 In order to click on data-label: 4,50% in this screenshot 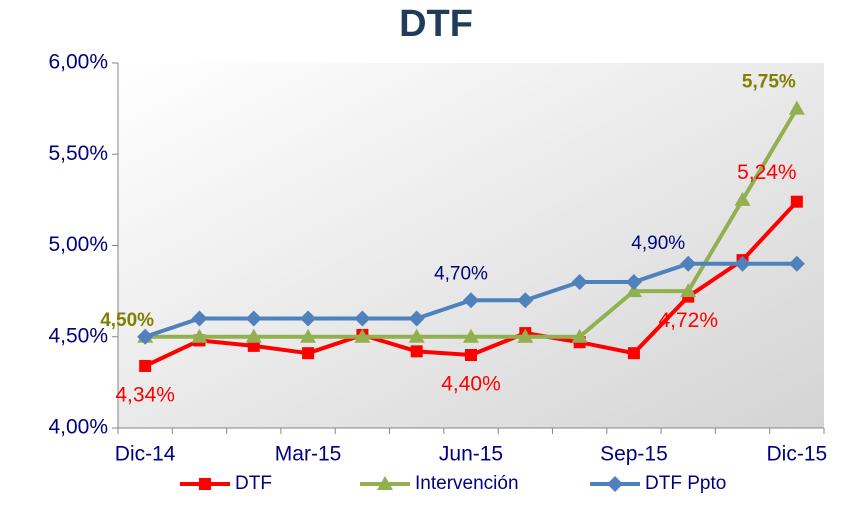, I will do `click(127, 320)`.